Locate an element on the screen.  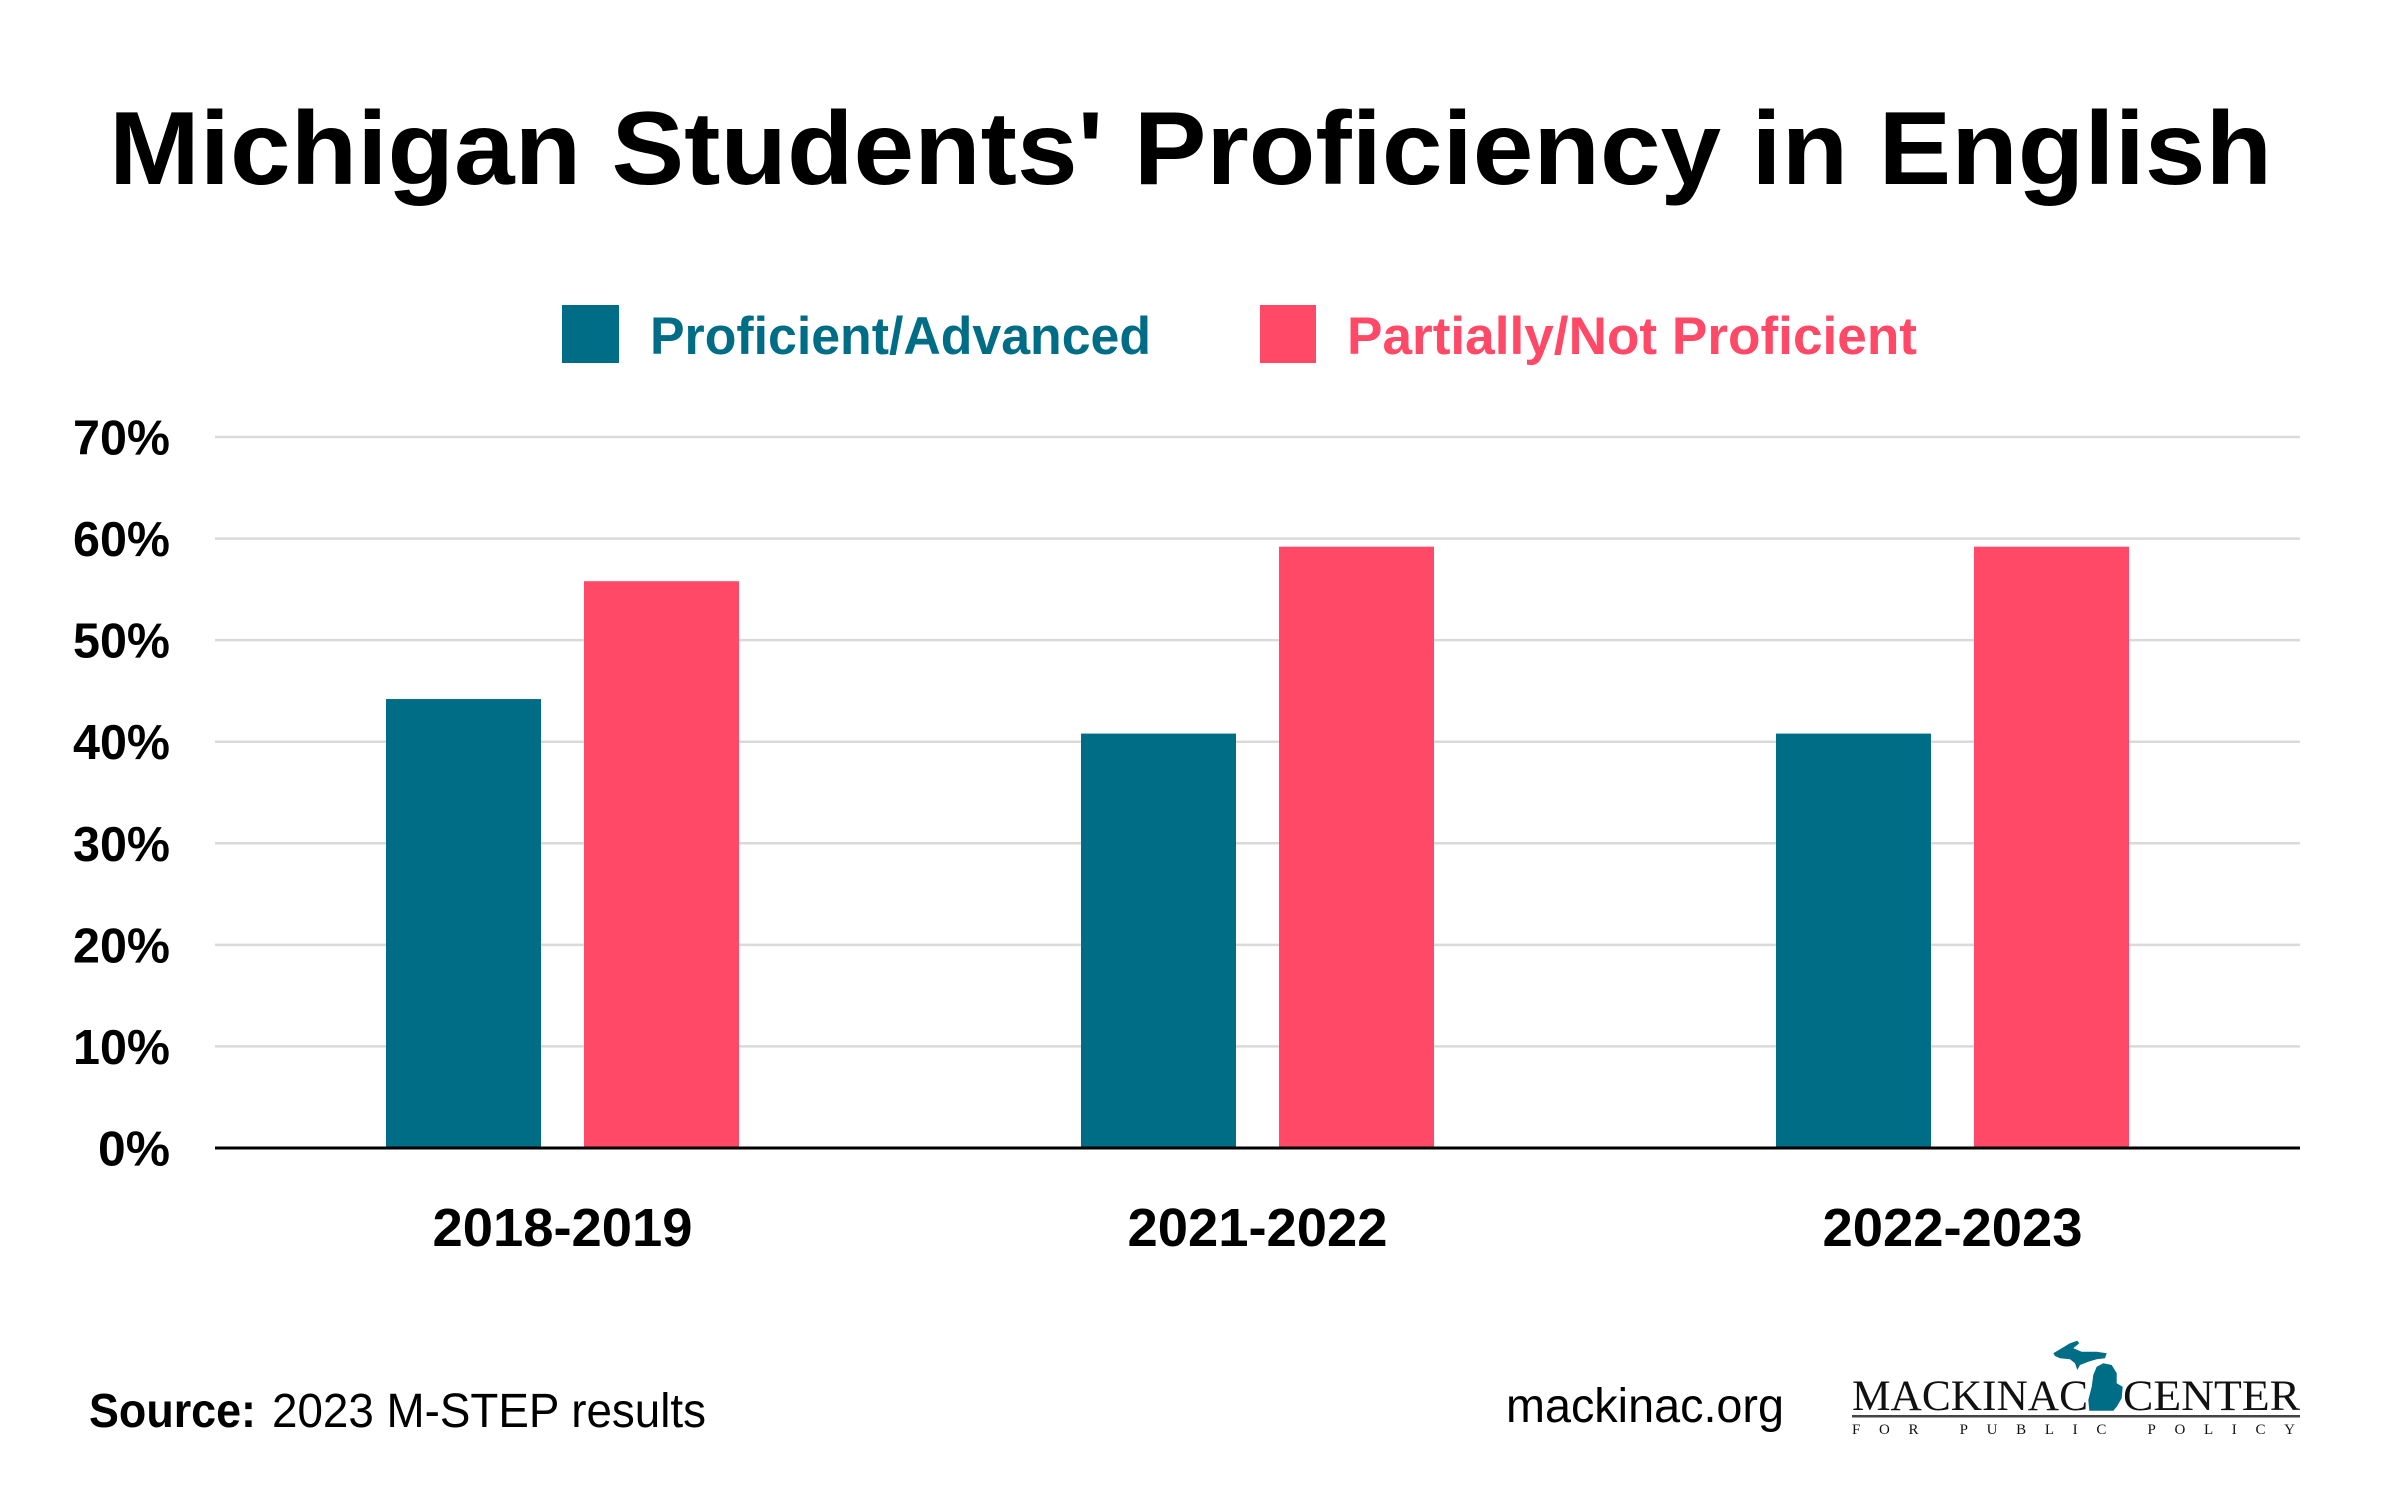
source-text: 2023 M-STEP results is located at coordinates (489, 1411).